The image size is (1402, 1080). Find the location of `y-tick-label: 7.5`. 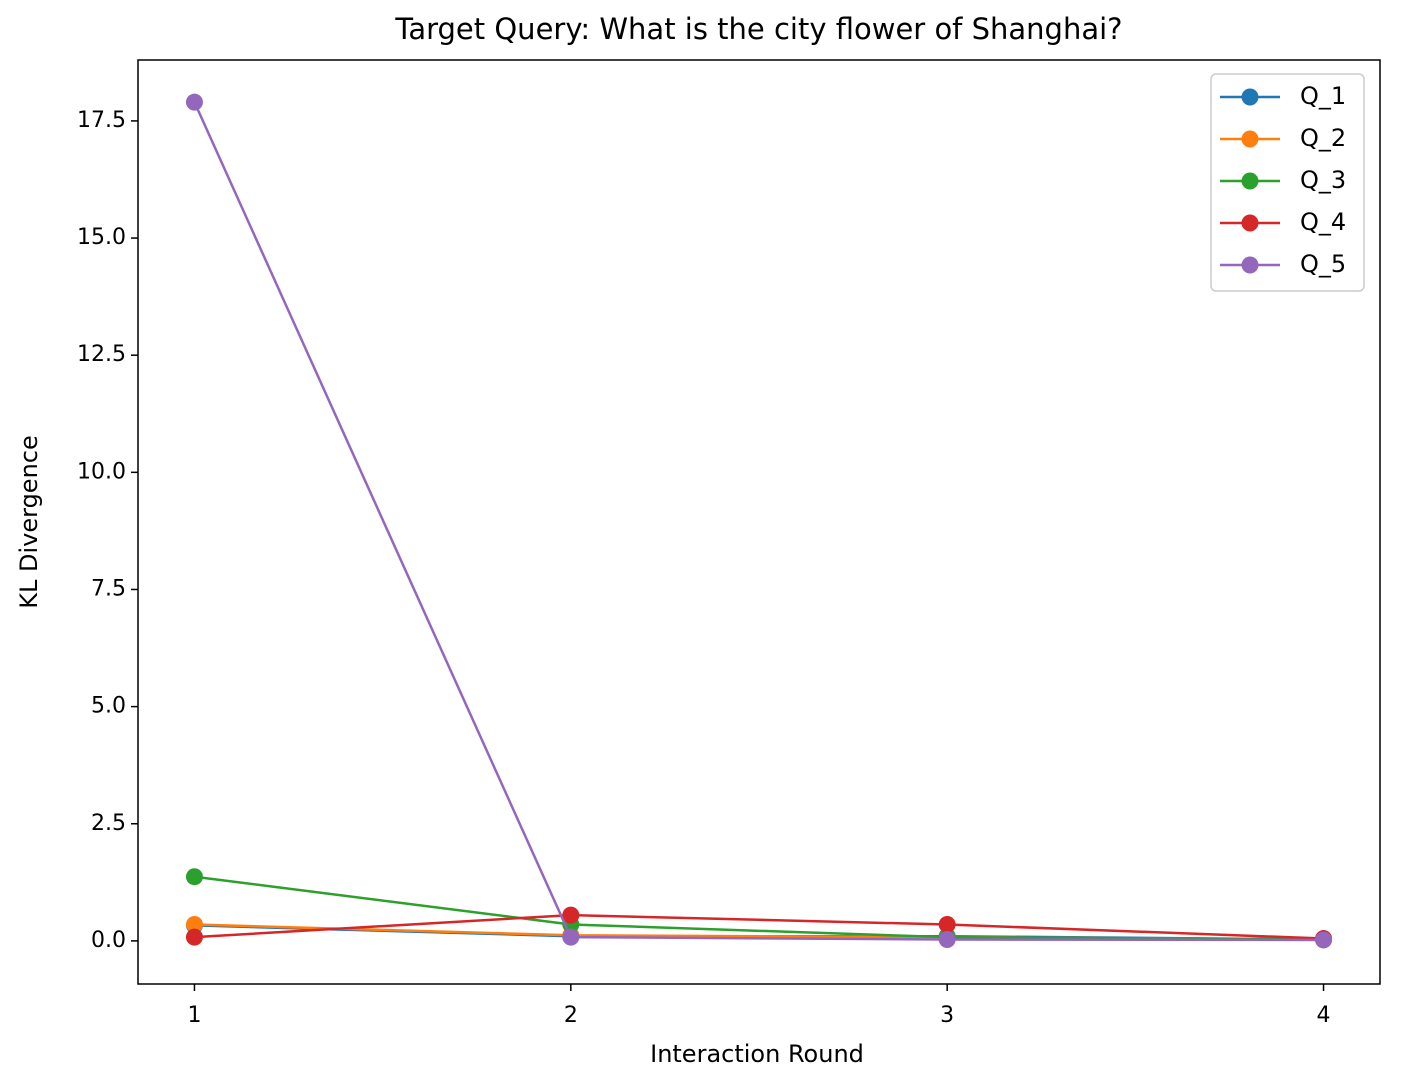

y-tick-label: 7.5 is located at coordinates (108, 588).